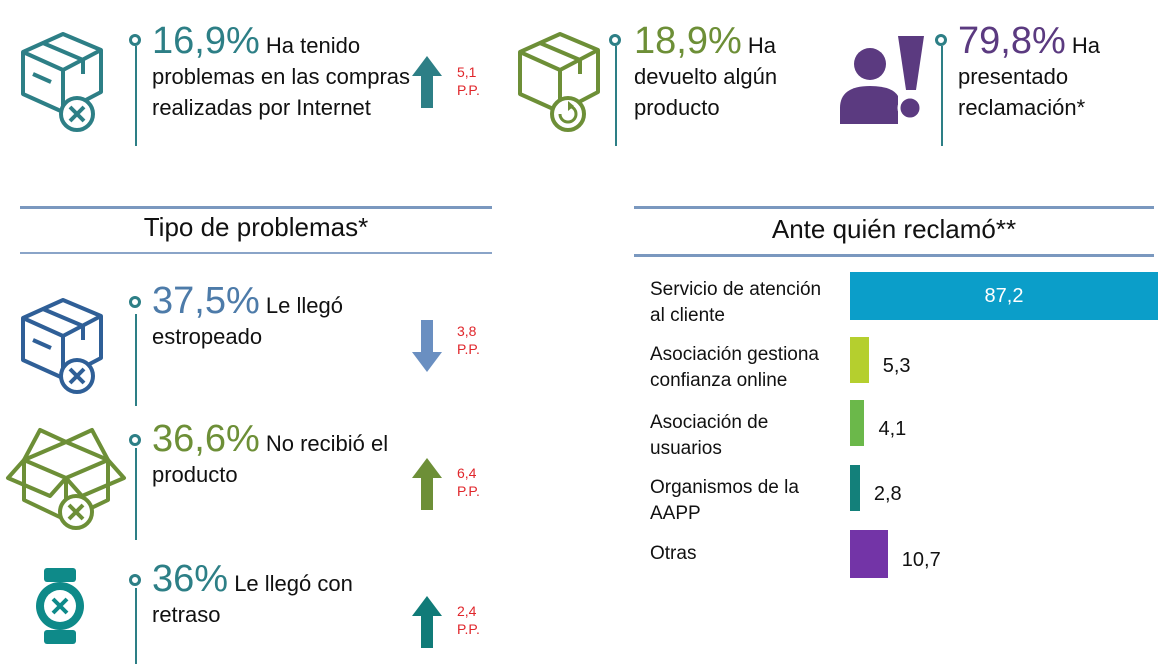 Image resolution: width=1174 pixels, height=664 pixels. I want to click on bar-category-label: Asociación gestiona confianza online, so click(734, 367).